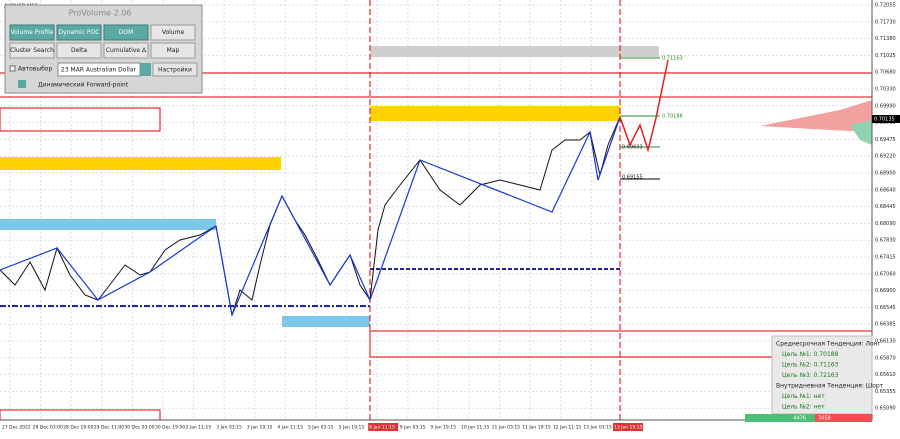 The image size is (900, 439). I want to click on time-label: 9 Jan 03:15, so click(413, 428).